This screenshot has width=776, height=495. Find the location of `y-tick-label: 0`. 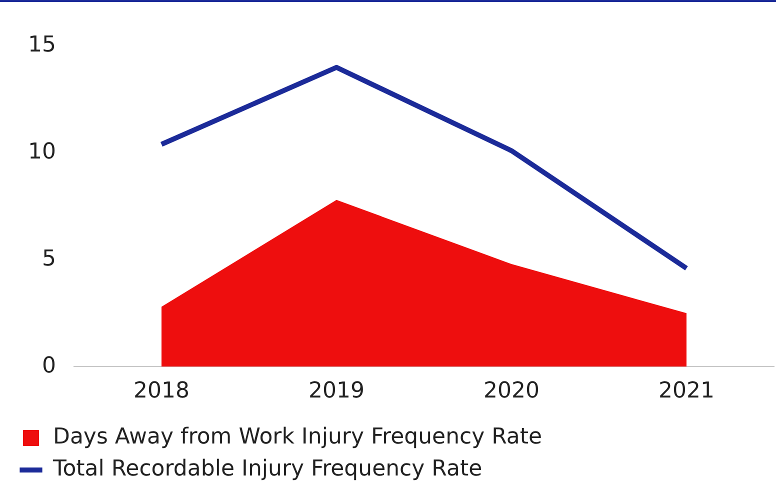

y-tick-label: 0 is located at coordinates (49, 365).